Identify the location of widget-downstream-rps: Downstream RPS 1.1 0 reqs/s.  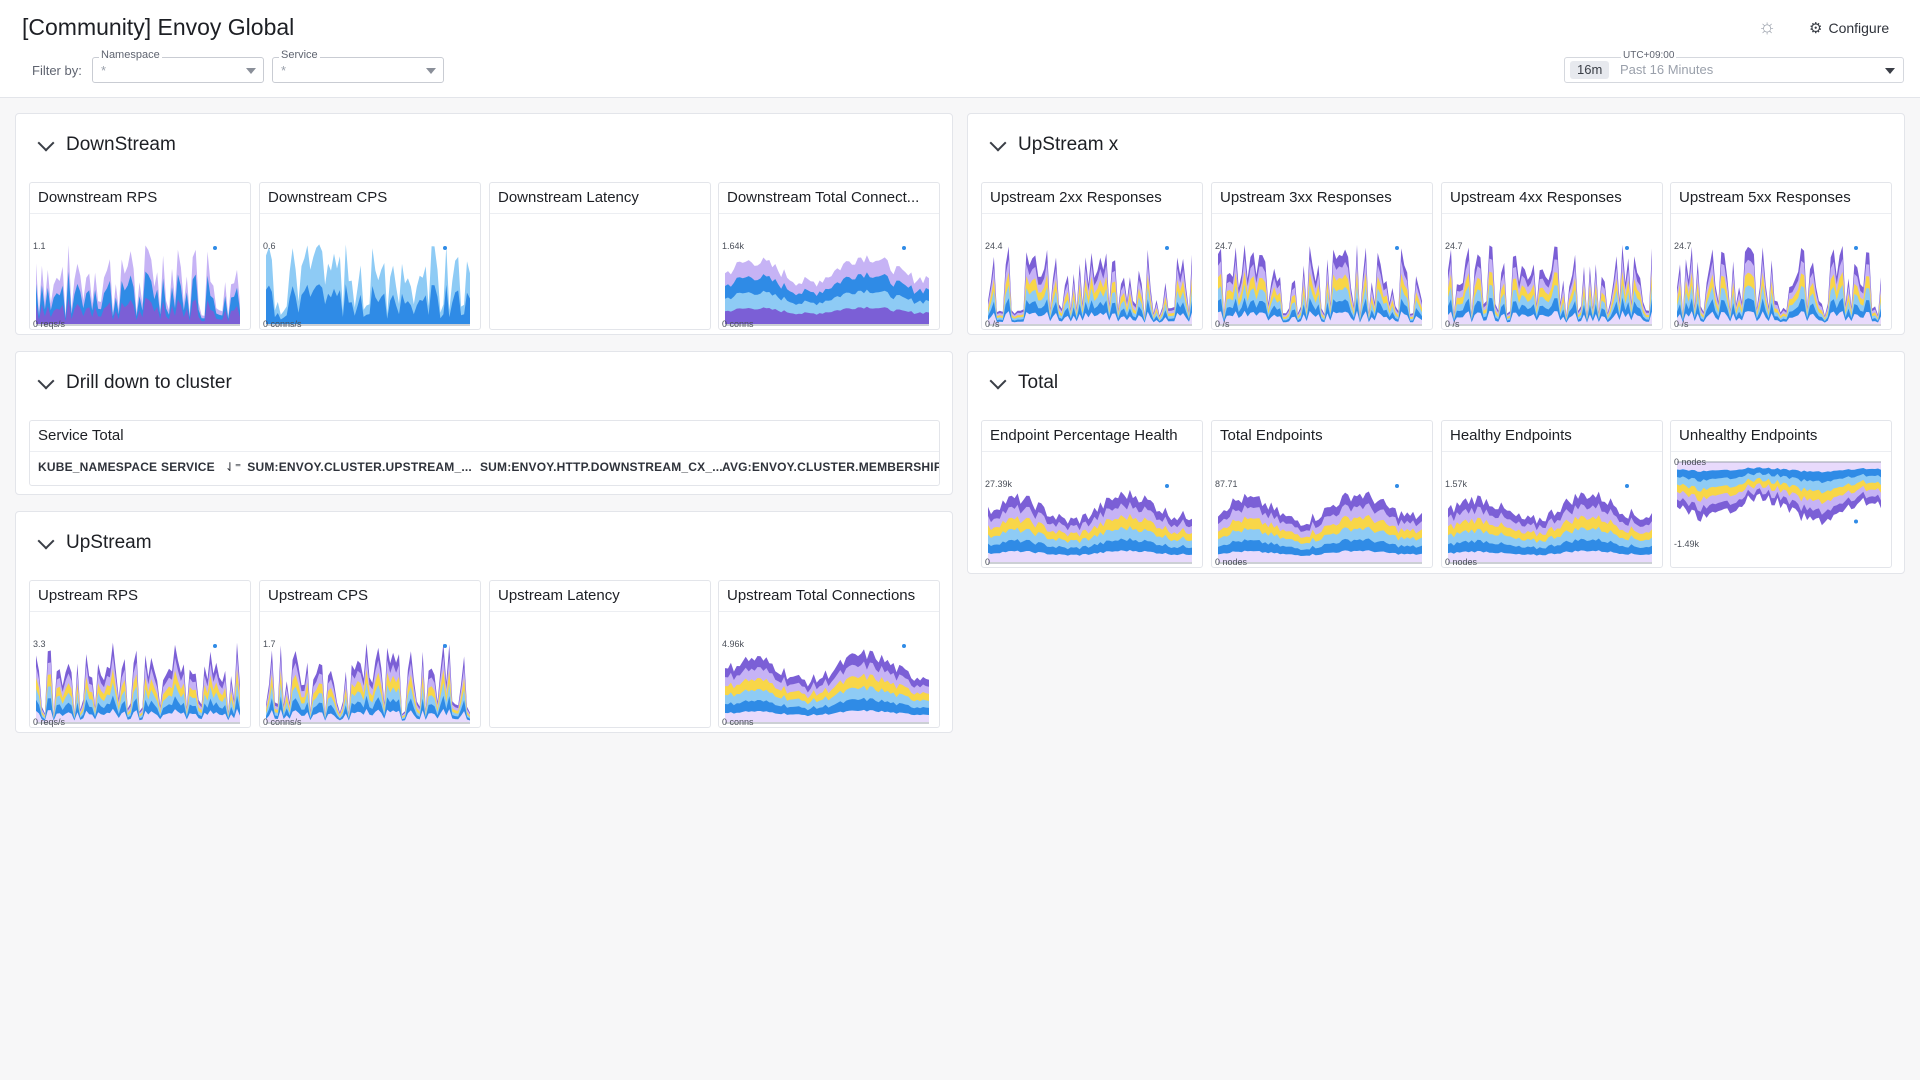
(140, 256).